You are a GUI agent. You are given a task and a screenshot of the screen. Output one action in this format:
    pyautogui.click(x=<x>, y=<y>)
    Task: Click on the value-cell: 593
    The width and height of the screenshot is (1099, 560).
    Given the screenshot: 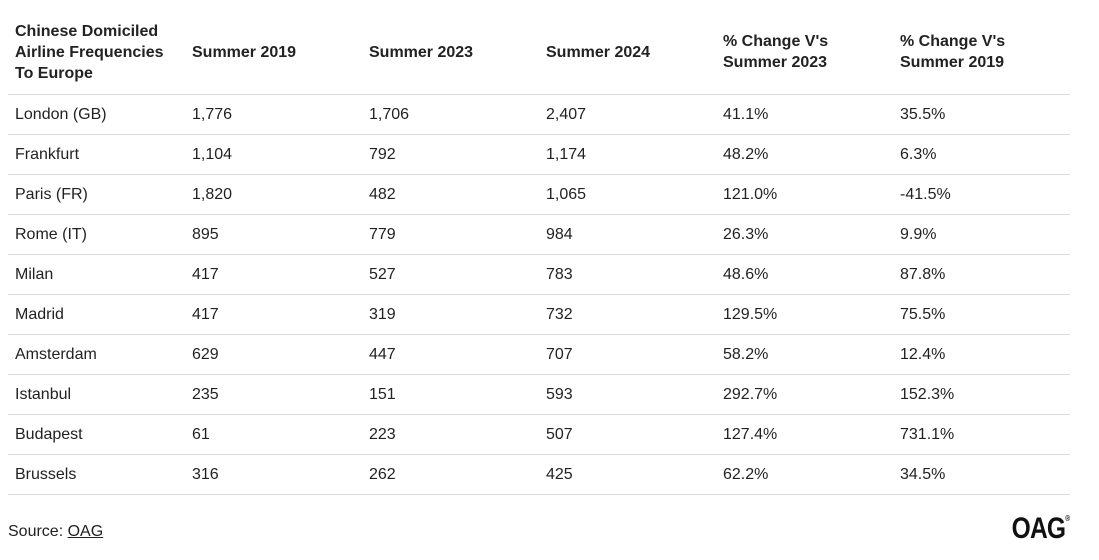 What is the action you would take?
    pyautogui.click(x=627, y=394)
    